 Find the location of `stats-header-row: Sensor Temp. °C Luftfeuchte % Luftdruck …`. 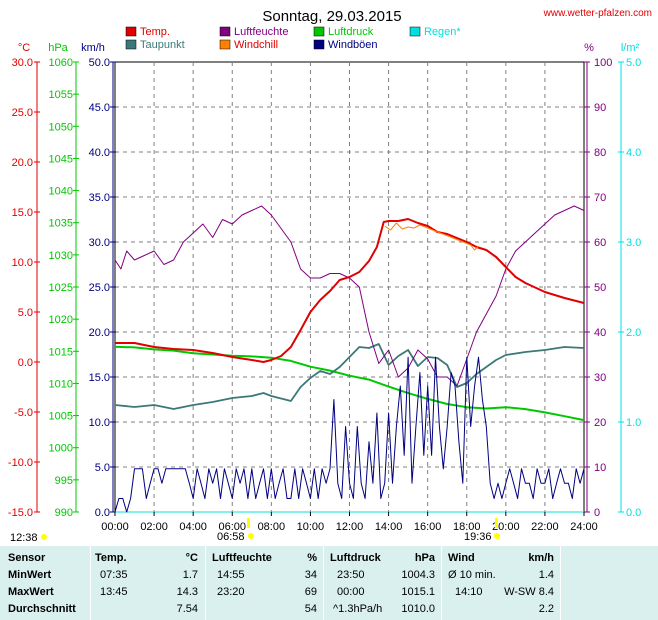

stats-header-row: Sensor Temp. °C Luftfeuchte % Luftdruck … is located at coordinates (329, 558).